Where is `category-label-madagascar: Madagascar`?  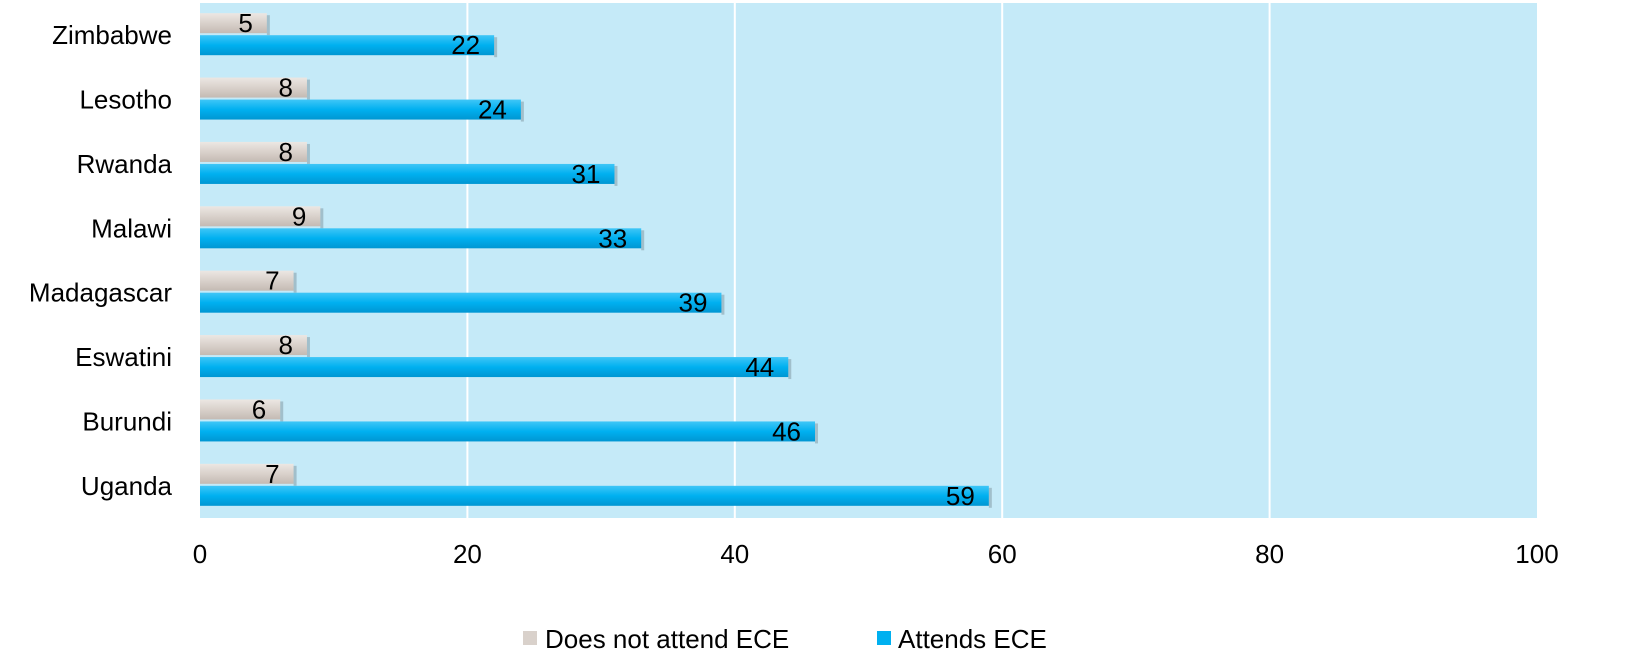
category-label-madagascar: Madagascar is located at coordinates (100, 293).